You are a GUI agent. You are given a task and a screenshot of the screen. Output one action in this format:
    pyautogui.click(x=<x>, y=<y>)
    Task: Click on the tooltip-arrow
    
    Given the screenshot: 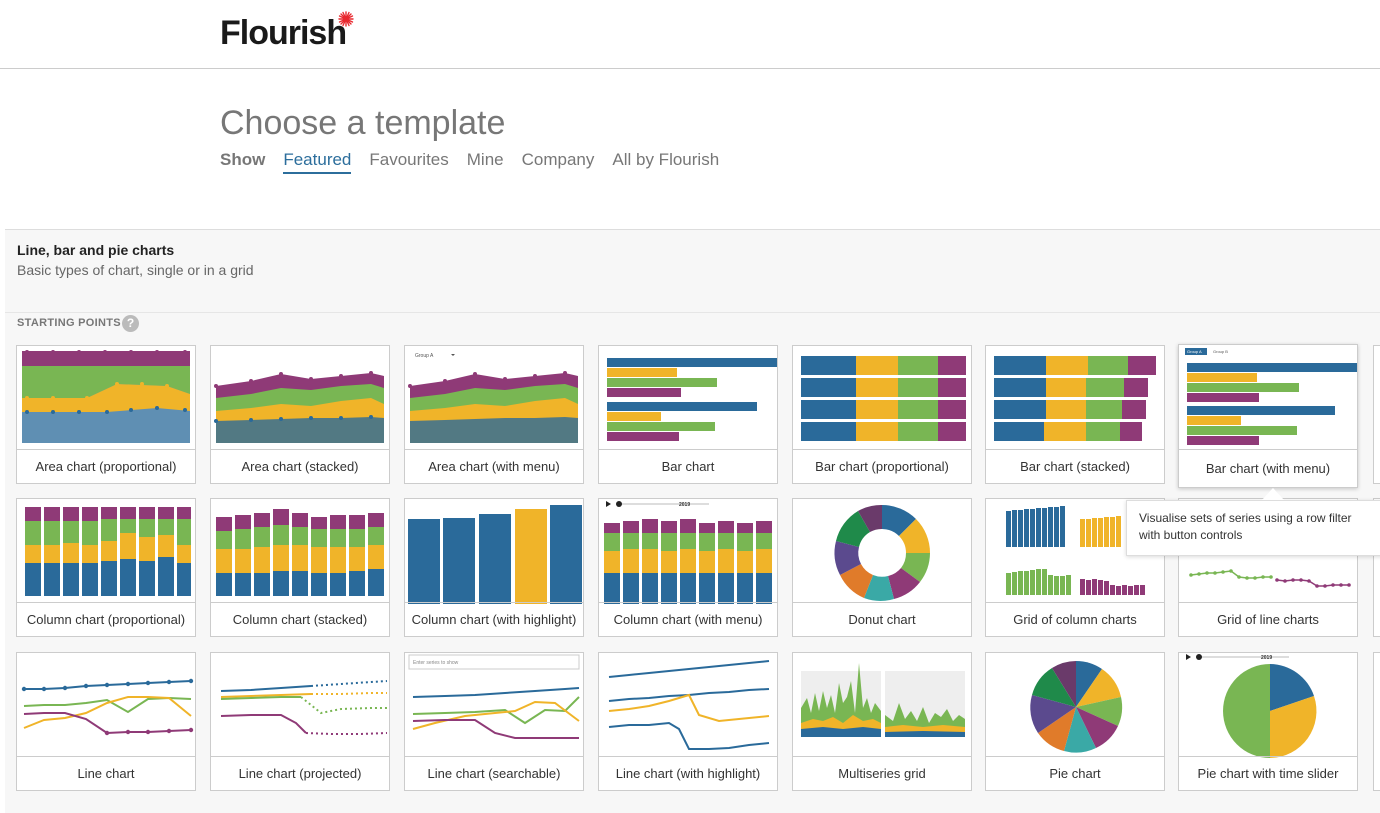 What is the action you would take?
    pyautogui.click(x=1273, y=494)
    